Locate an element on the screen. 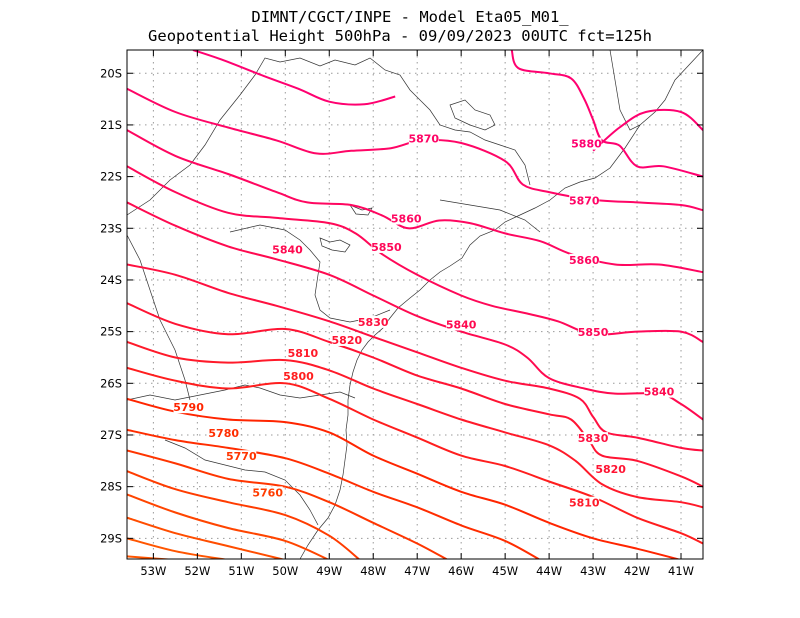 The height and width of the screenshot is (618, 800). lat-tick-label: 23S is located at coordinates (111, 228).